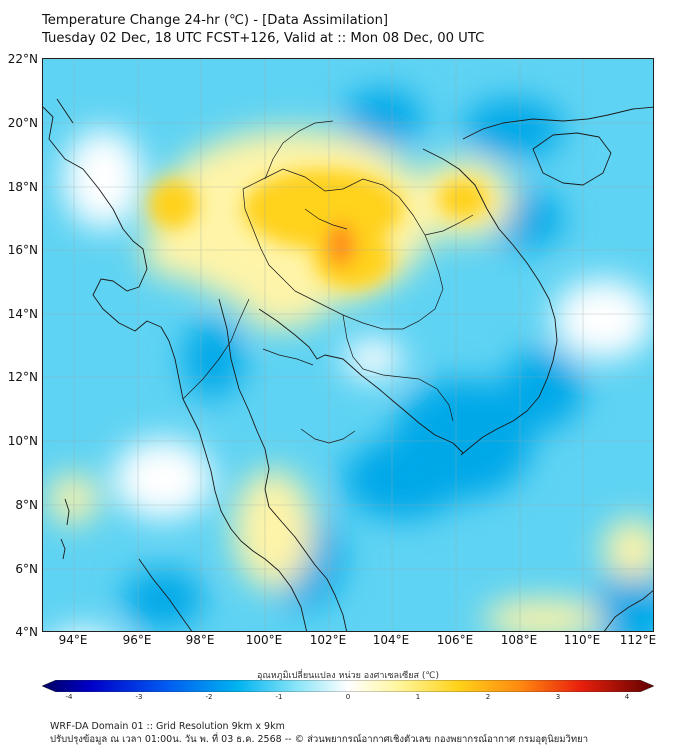 The image size is (676, 756). Describe the element at coordinates (26, 505) in the screenshot. I see `lat-label-8n: 8°N` at that location.